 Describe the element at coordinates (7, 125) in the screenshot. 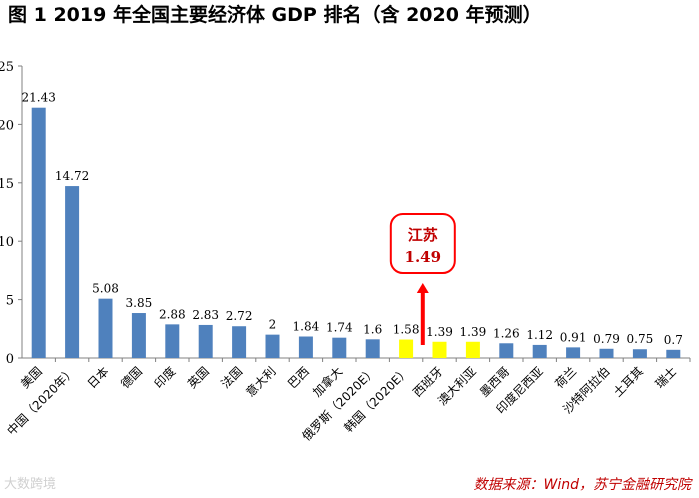

I see `y-tick-label: 20` at that location.